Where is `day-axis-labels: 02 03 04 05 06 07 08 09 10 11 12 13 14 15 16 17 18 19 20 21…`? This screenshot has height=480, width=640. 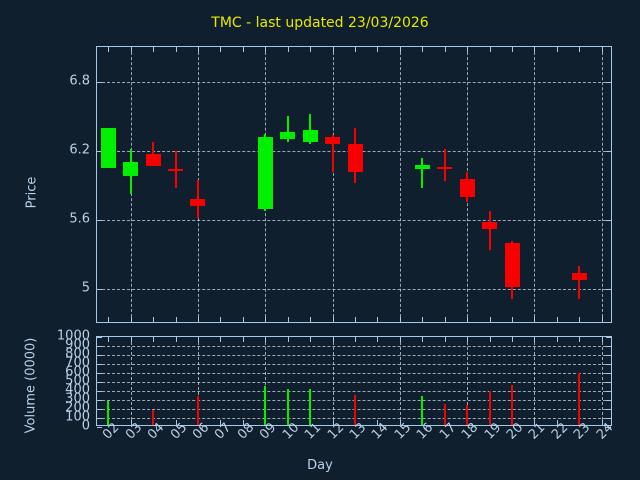 day-axis-labels: 02 03 04 05 06 07 08 09 10 11 12 13 14 15 16 17 18 19 20 21… is located at coordinates (320, 445).